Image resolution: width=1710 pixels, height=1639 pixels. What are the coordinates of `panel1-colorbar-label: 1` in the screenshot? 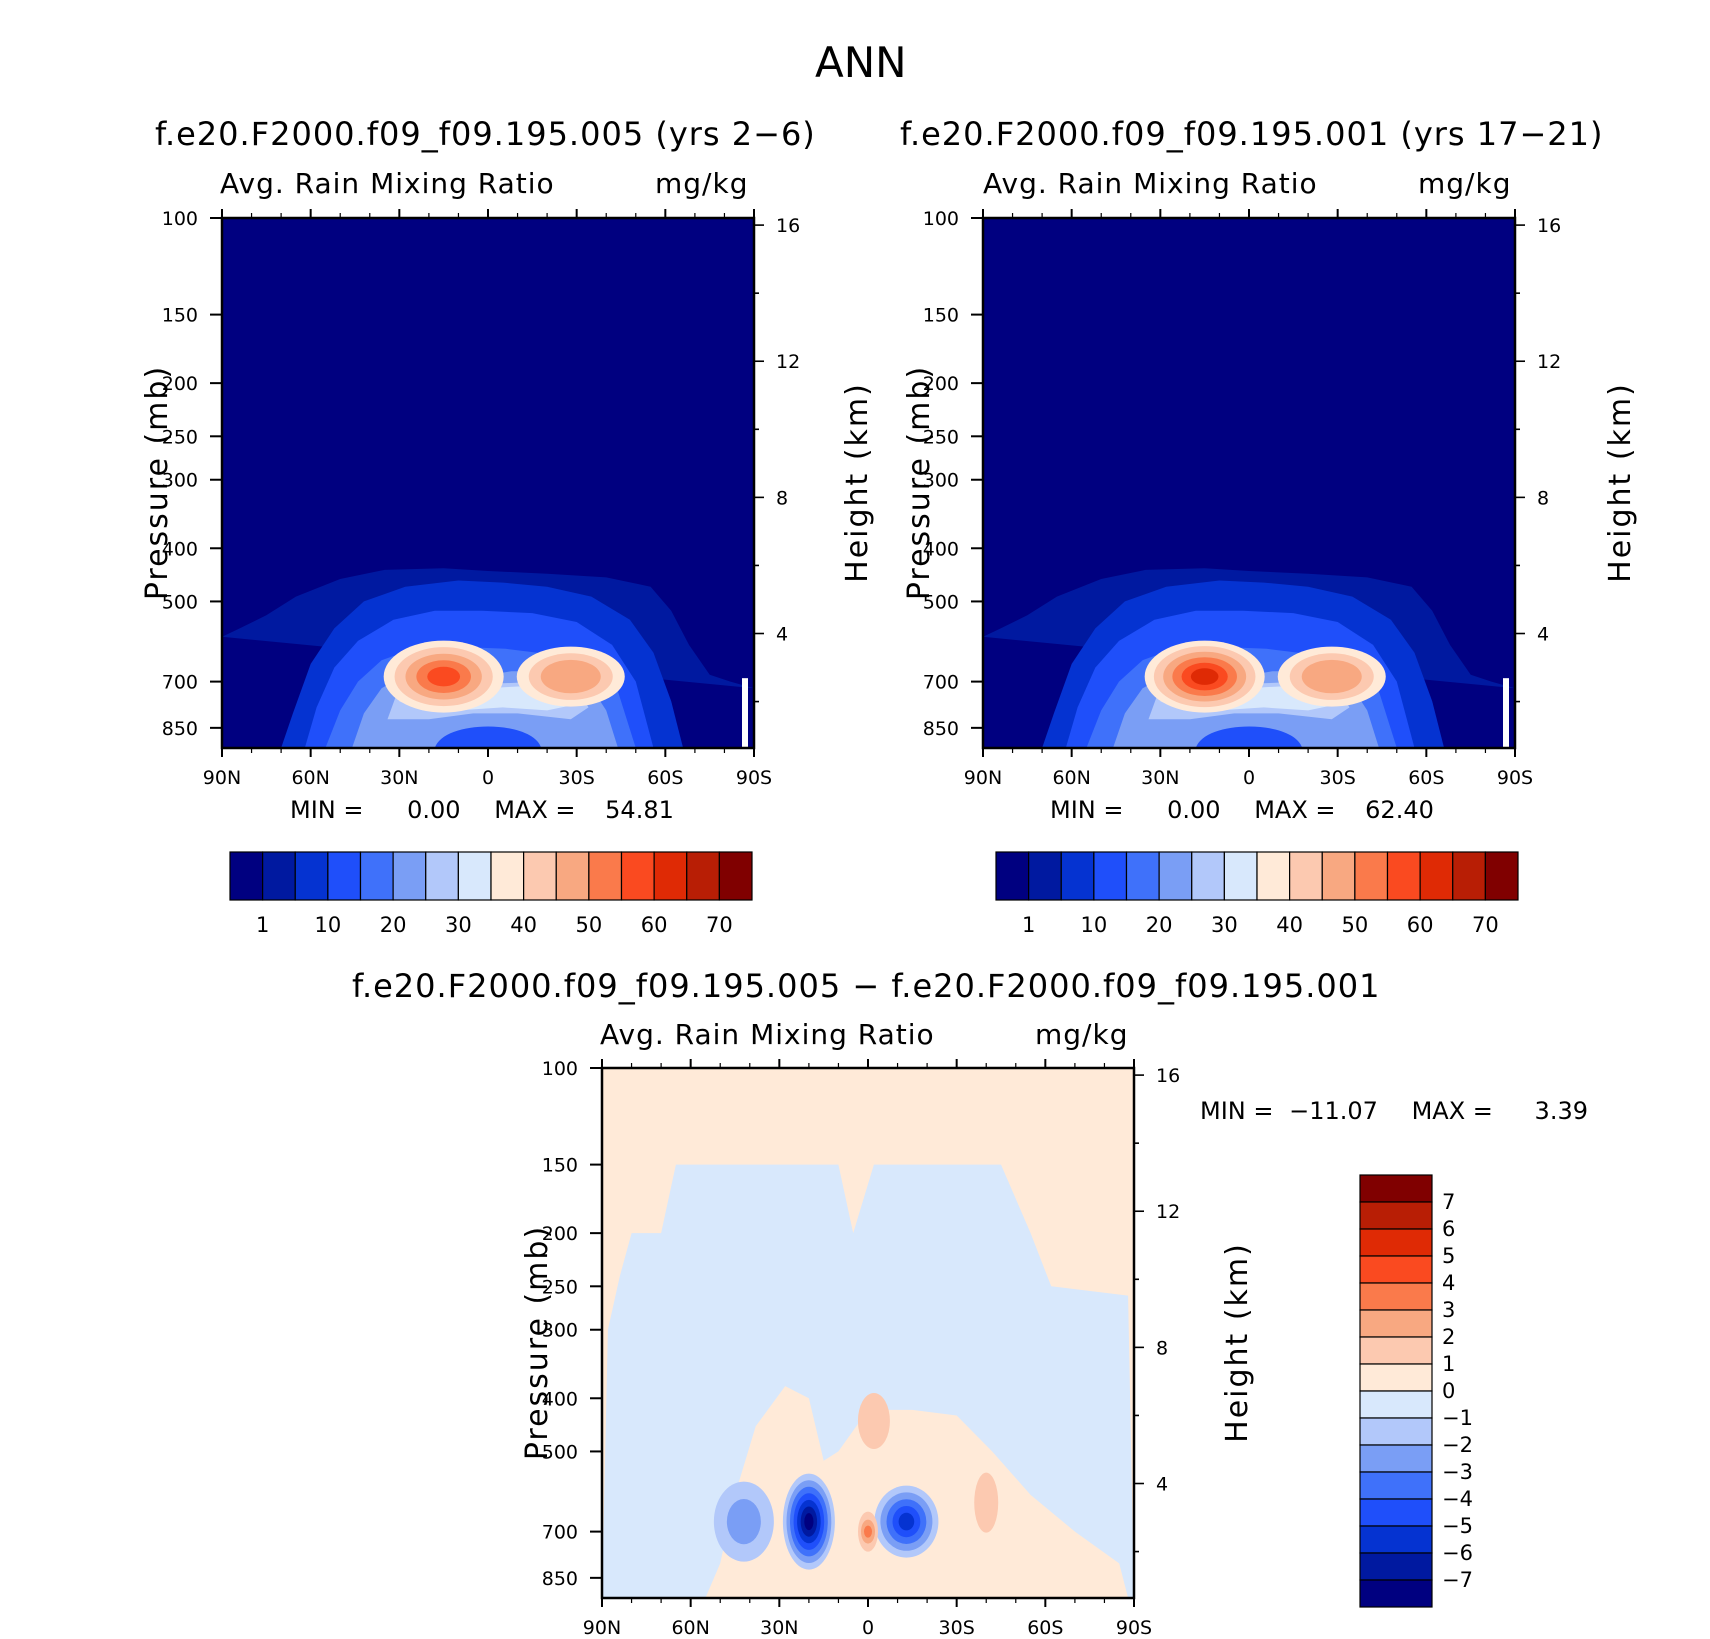 It's located at (262, 925).